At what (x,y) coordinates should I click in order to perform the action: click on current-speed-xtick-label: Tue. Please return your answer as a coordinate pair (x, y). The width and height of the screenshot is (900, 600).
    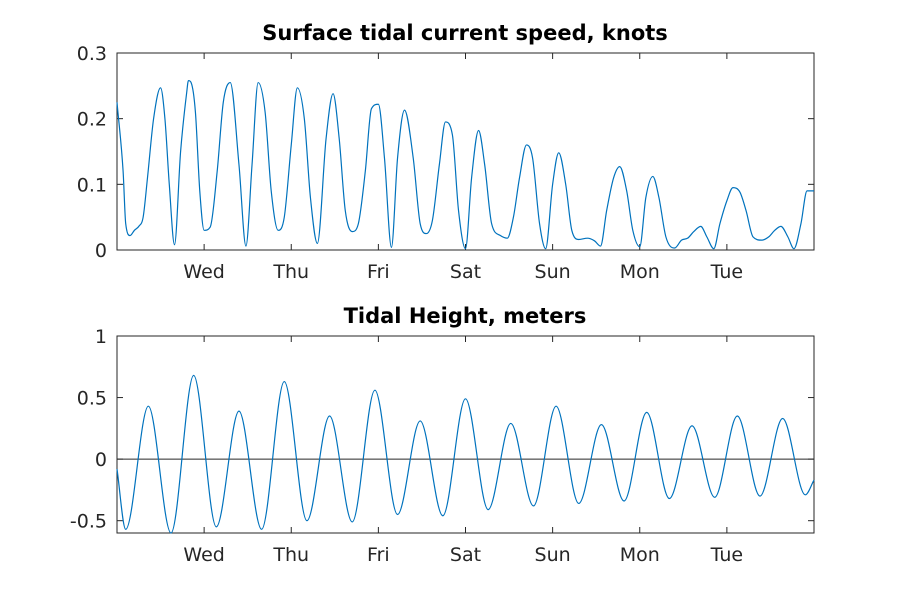
    Looking at the image, I should click on (726, 272).